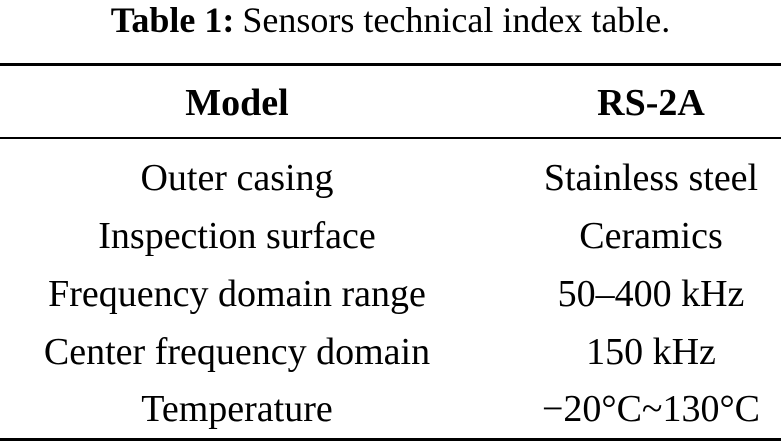  What do you see at coordinates (456, 20) in the screenshot?
I see `caption-text: Sensors technical index table.` at bounding box center [456, 20].